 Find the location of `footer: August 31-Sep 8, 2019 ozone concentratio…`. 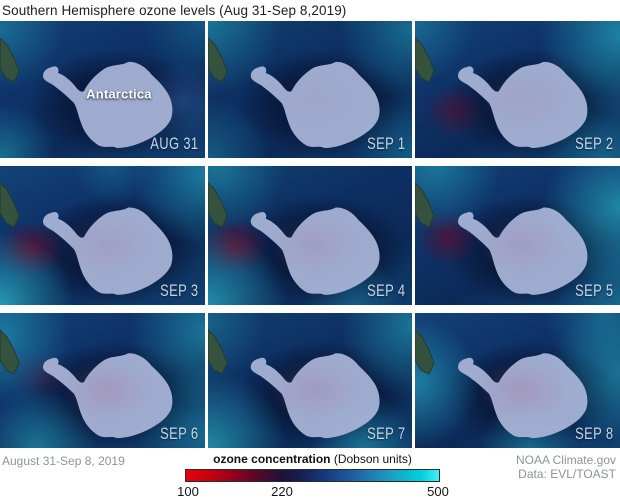

footer: August 31-Sep 8, 2019 ozone concentratio… is located at coordinates (310, 475).